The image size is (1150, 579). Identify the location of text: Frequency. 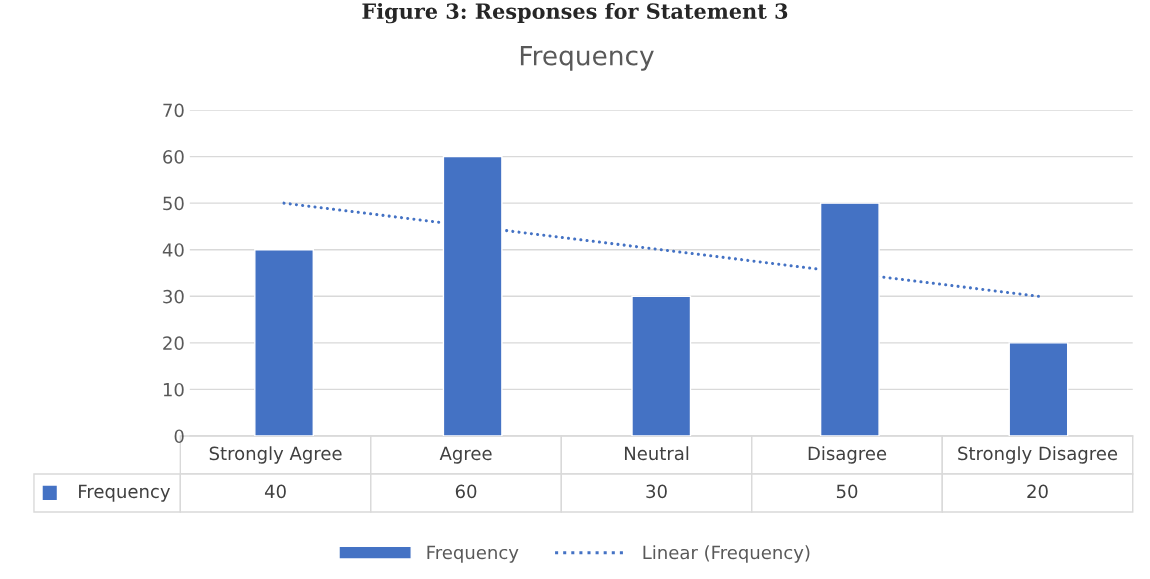
(473, 554).